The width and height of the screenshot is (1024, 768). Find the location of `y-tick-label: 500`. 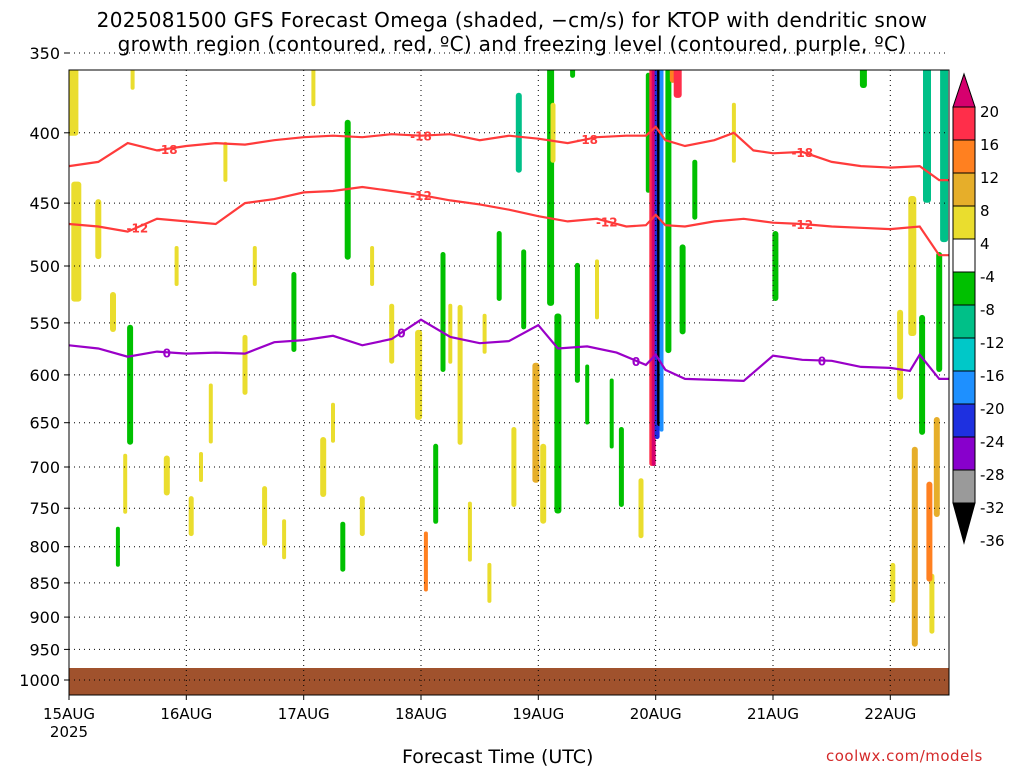

y-tick-label: 500 is located at coordinates (44, 266).